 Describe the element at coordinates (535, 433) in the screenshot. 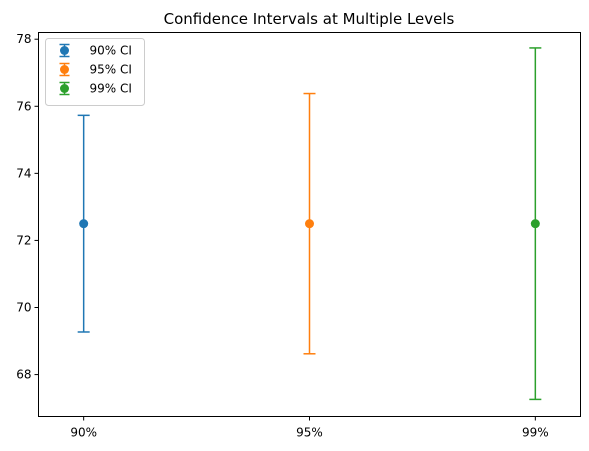

I see `x-tick-label: 99%` at that location.